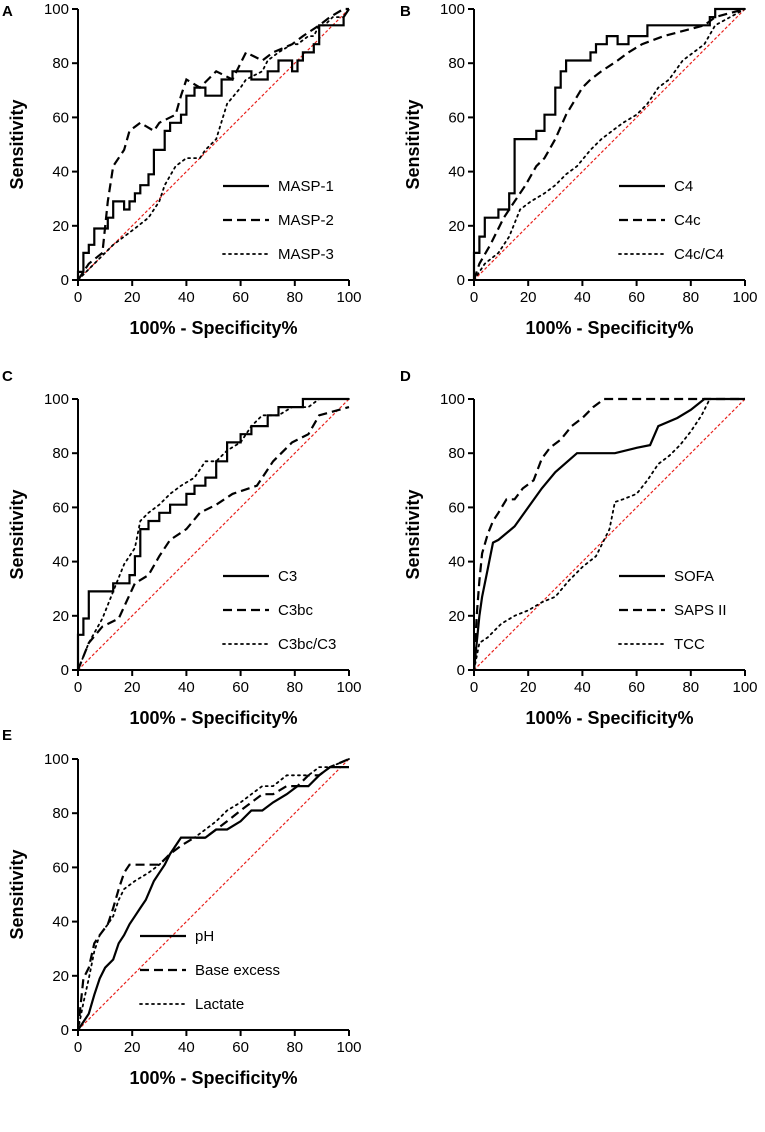 This screenshot has width=765, height=1132. I want to click on y-tick-label-e-80: 80, so click(60, 813).